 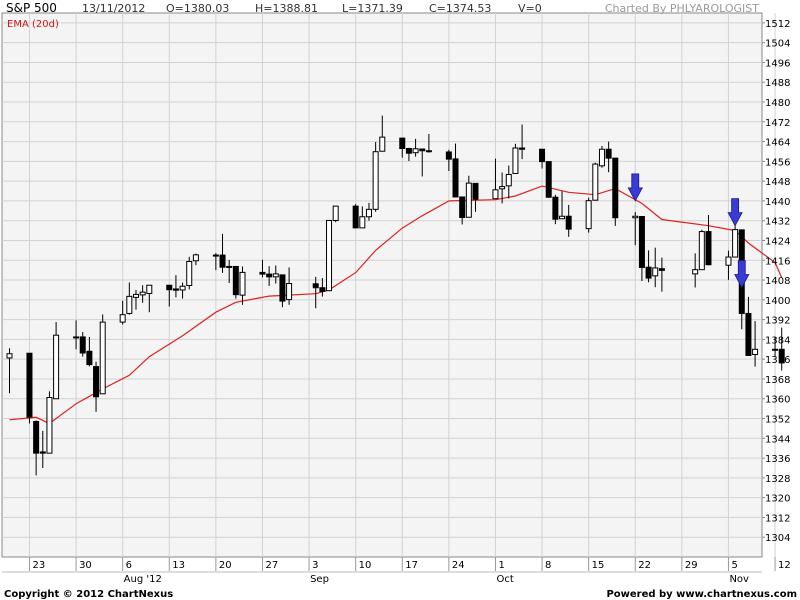 I want to click on y-tick-label: 1424, so click(x=777, y=241).